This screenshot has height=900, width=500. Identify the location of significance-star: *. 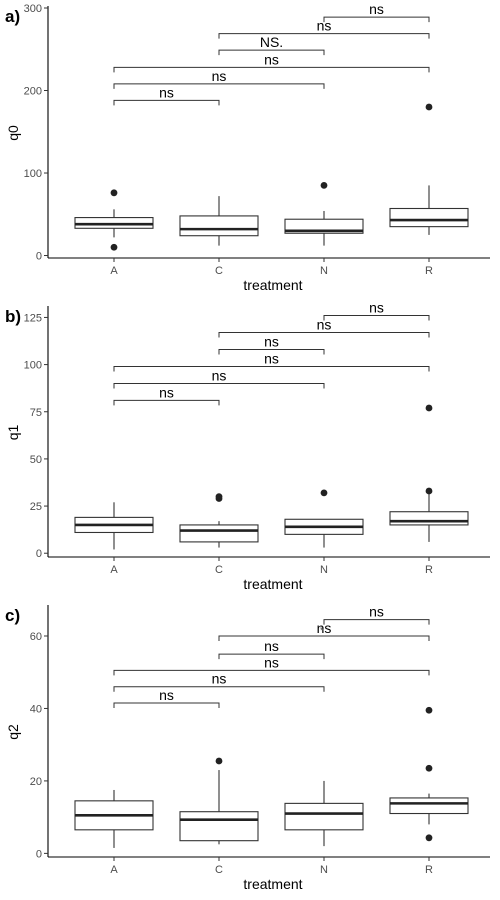
(322, 631).